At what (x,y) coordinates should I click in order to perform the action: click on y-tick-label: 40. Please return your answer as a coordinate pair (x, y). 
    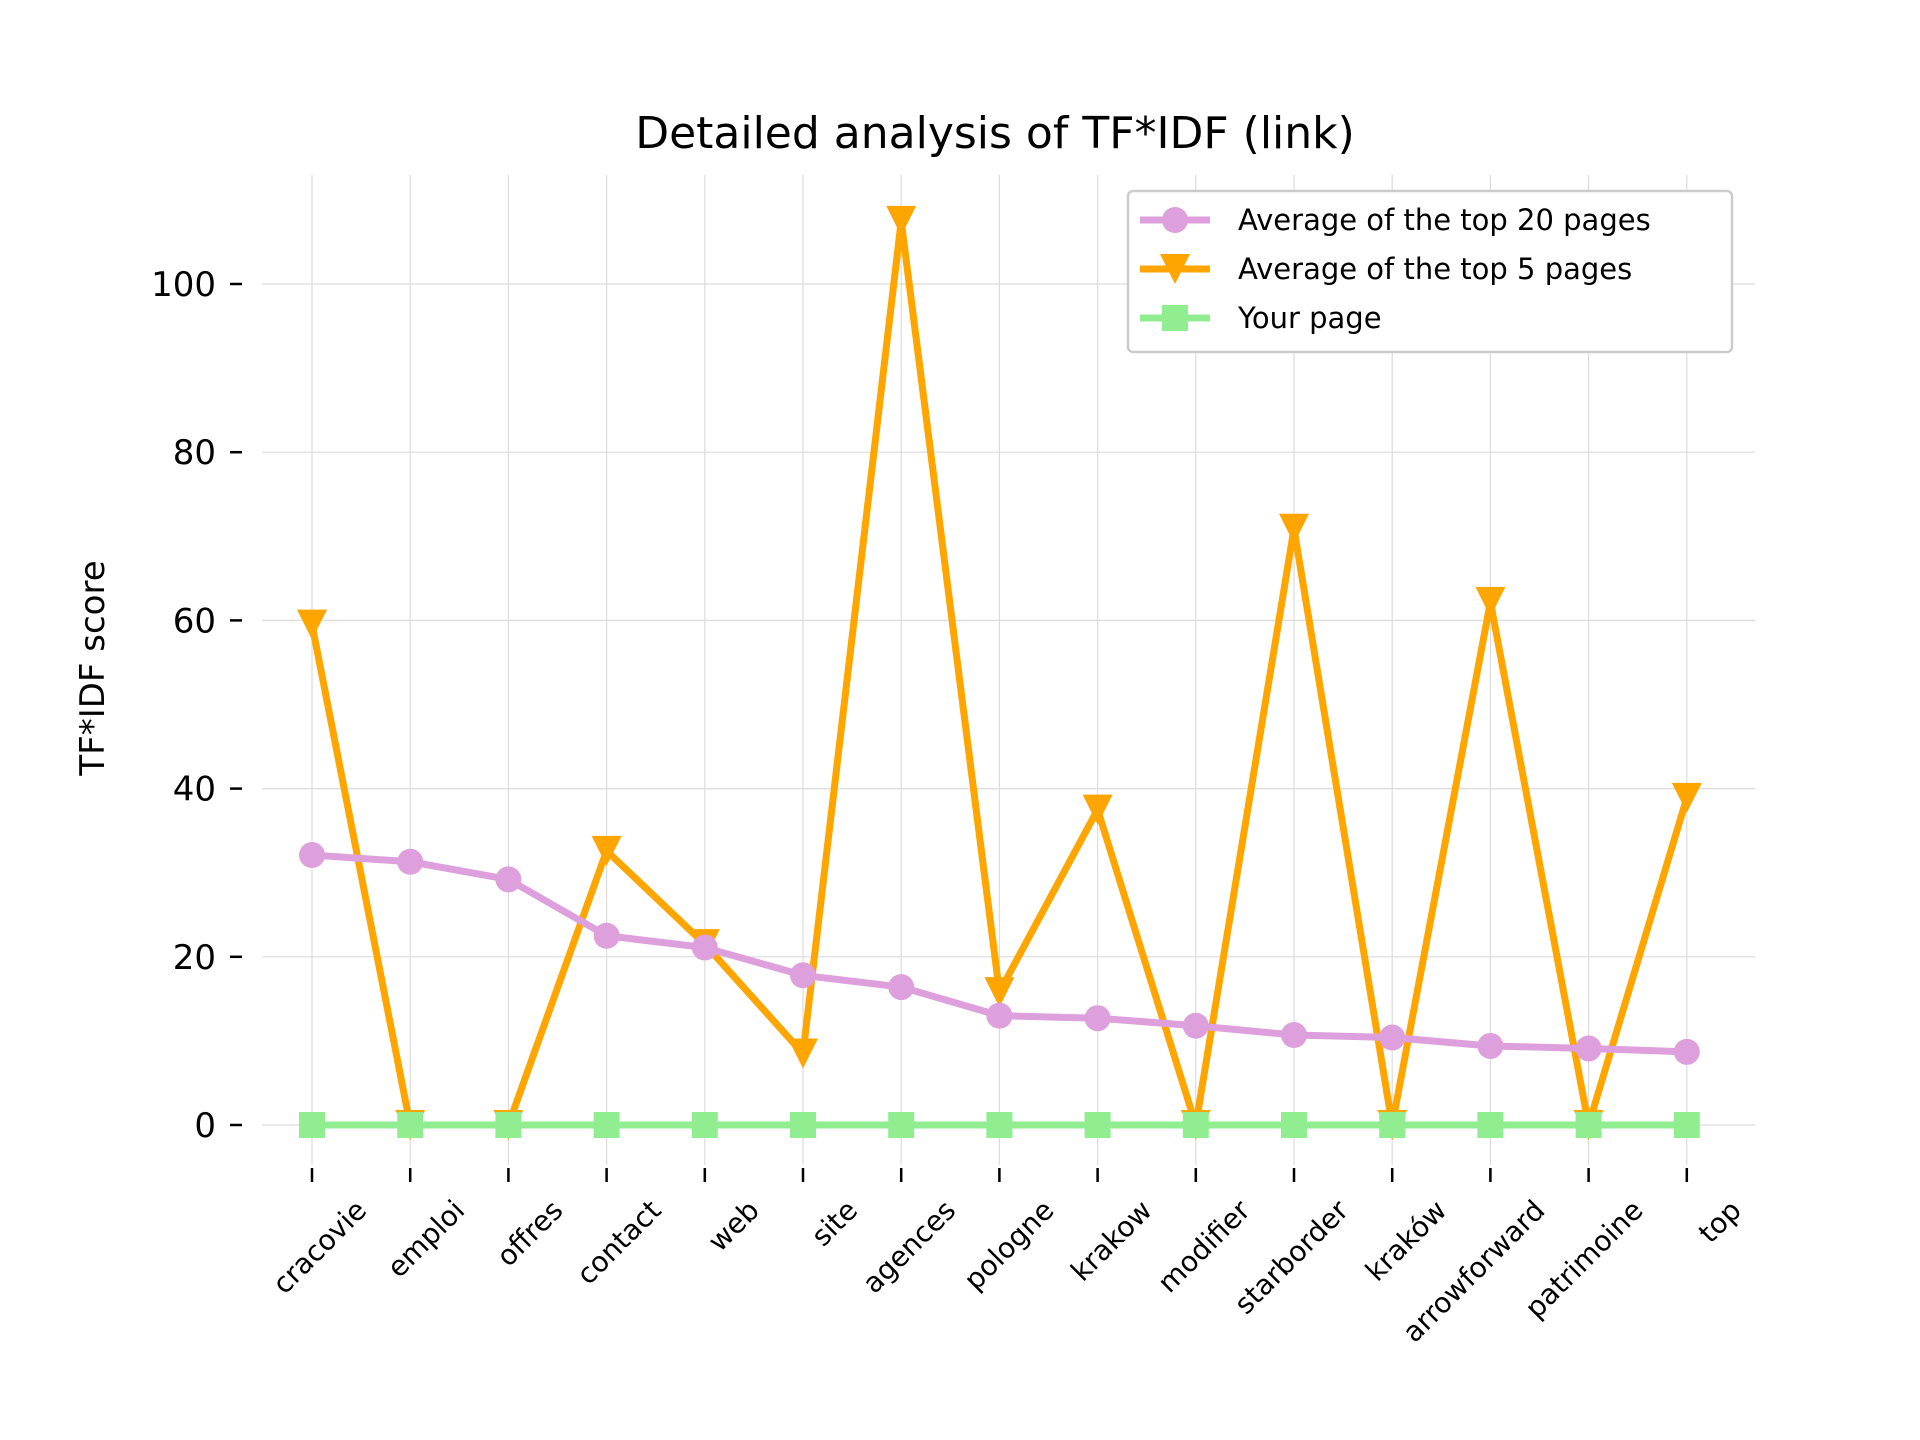
    Looking at the image, I should click on (194, 790).